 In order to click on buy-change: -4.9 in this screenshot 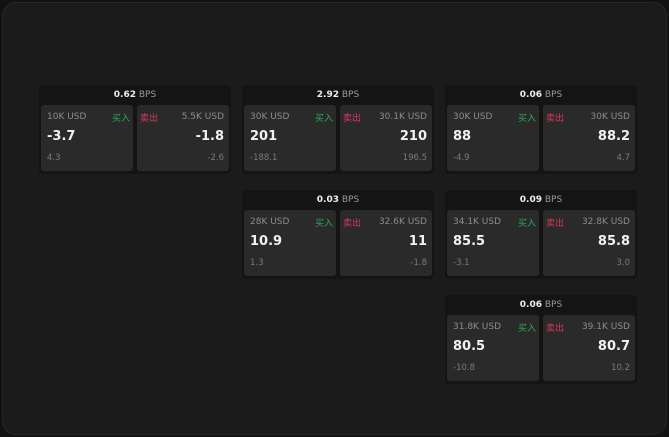, I will do `click(461, 158)`.